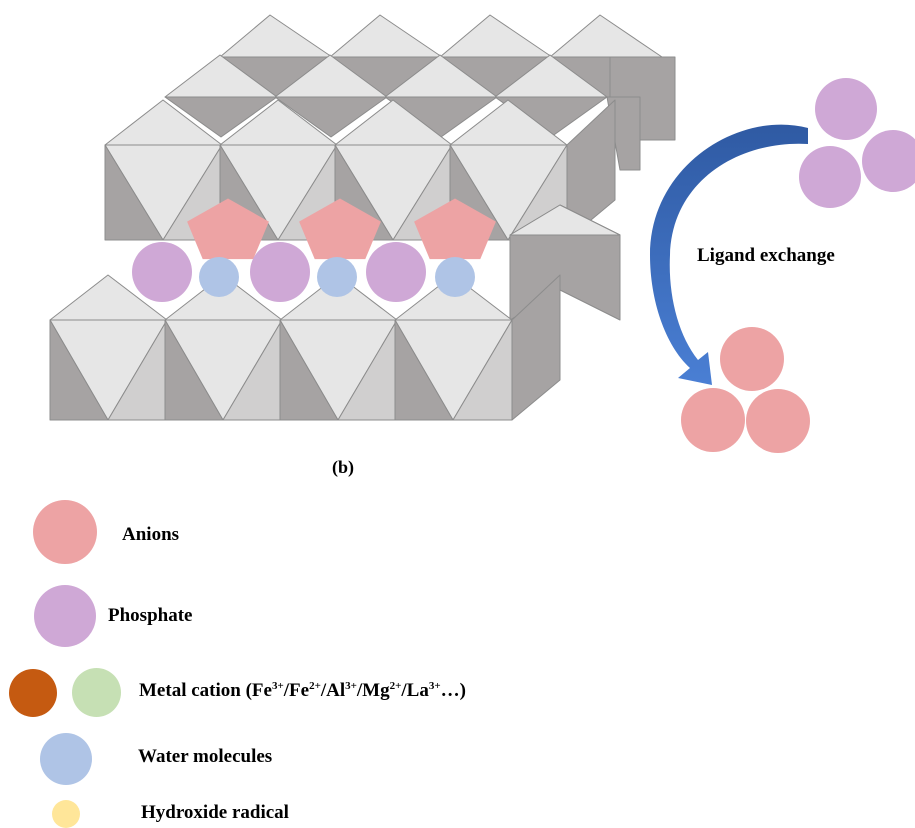  Describe the element at coordinates (766, 255) in the screenshot. I see `ligand-exchange-label: Ligand exchange` at that location.